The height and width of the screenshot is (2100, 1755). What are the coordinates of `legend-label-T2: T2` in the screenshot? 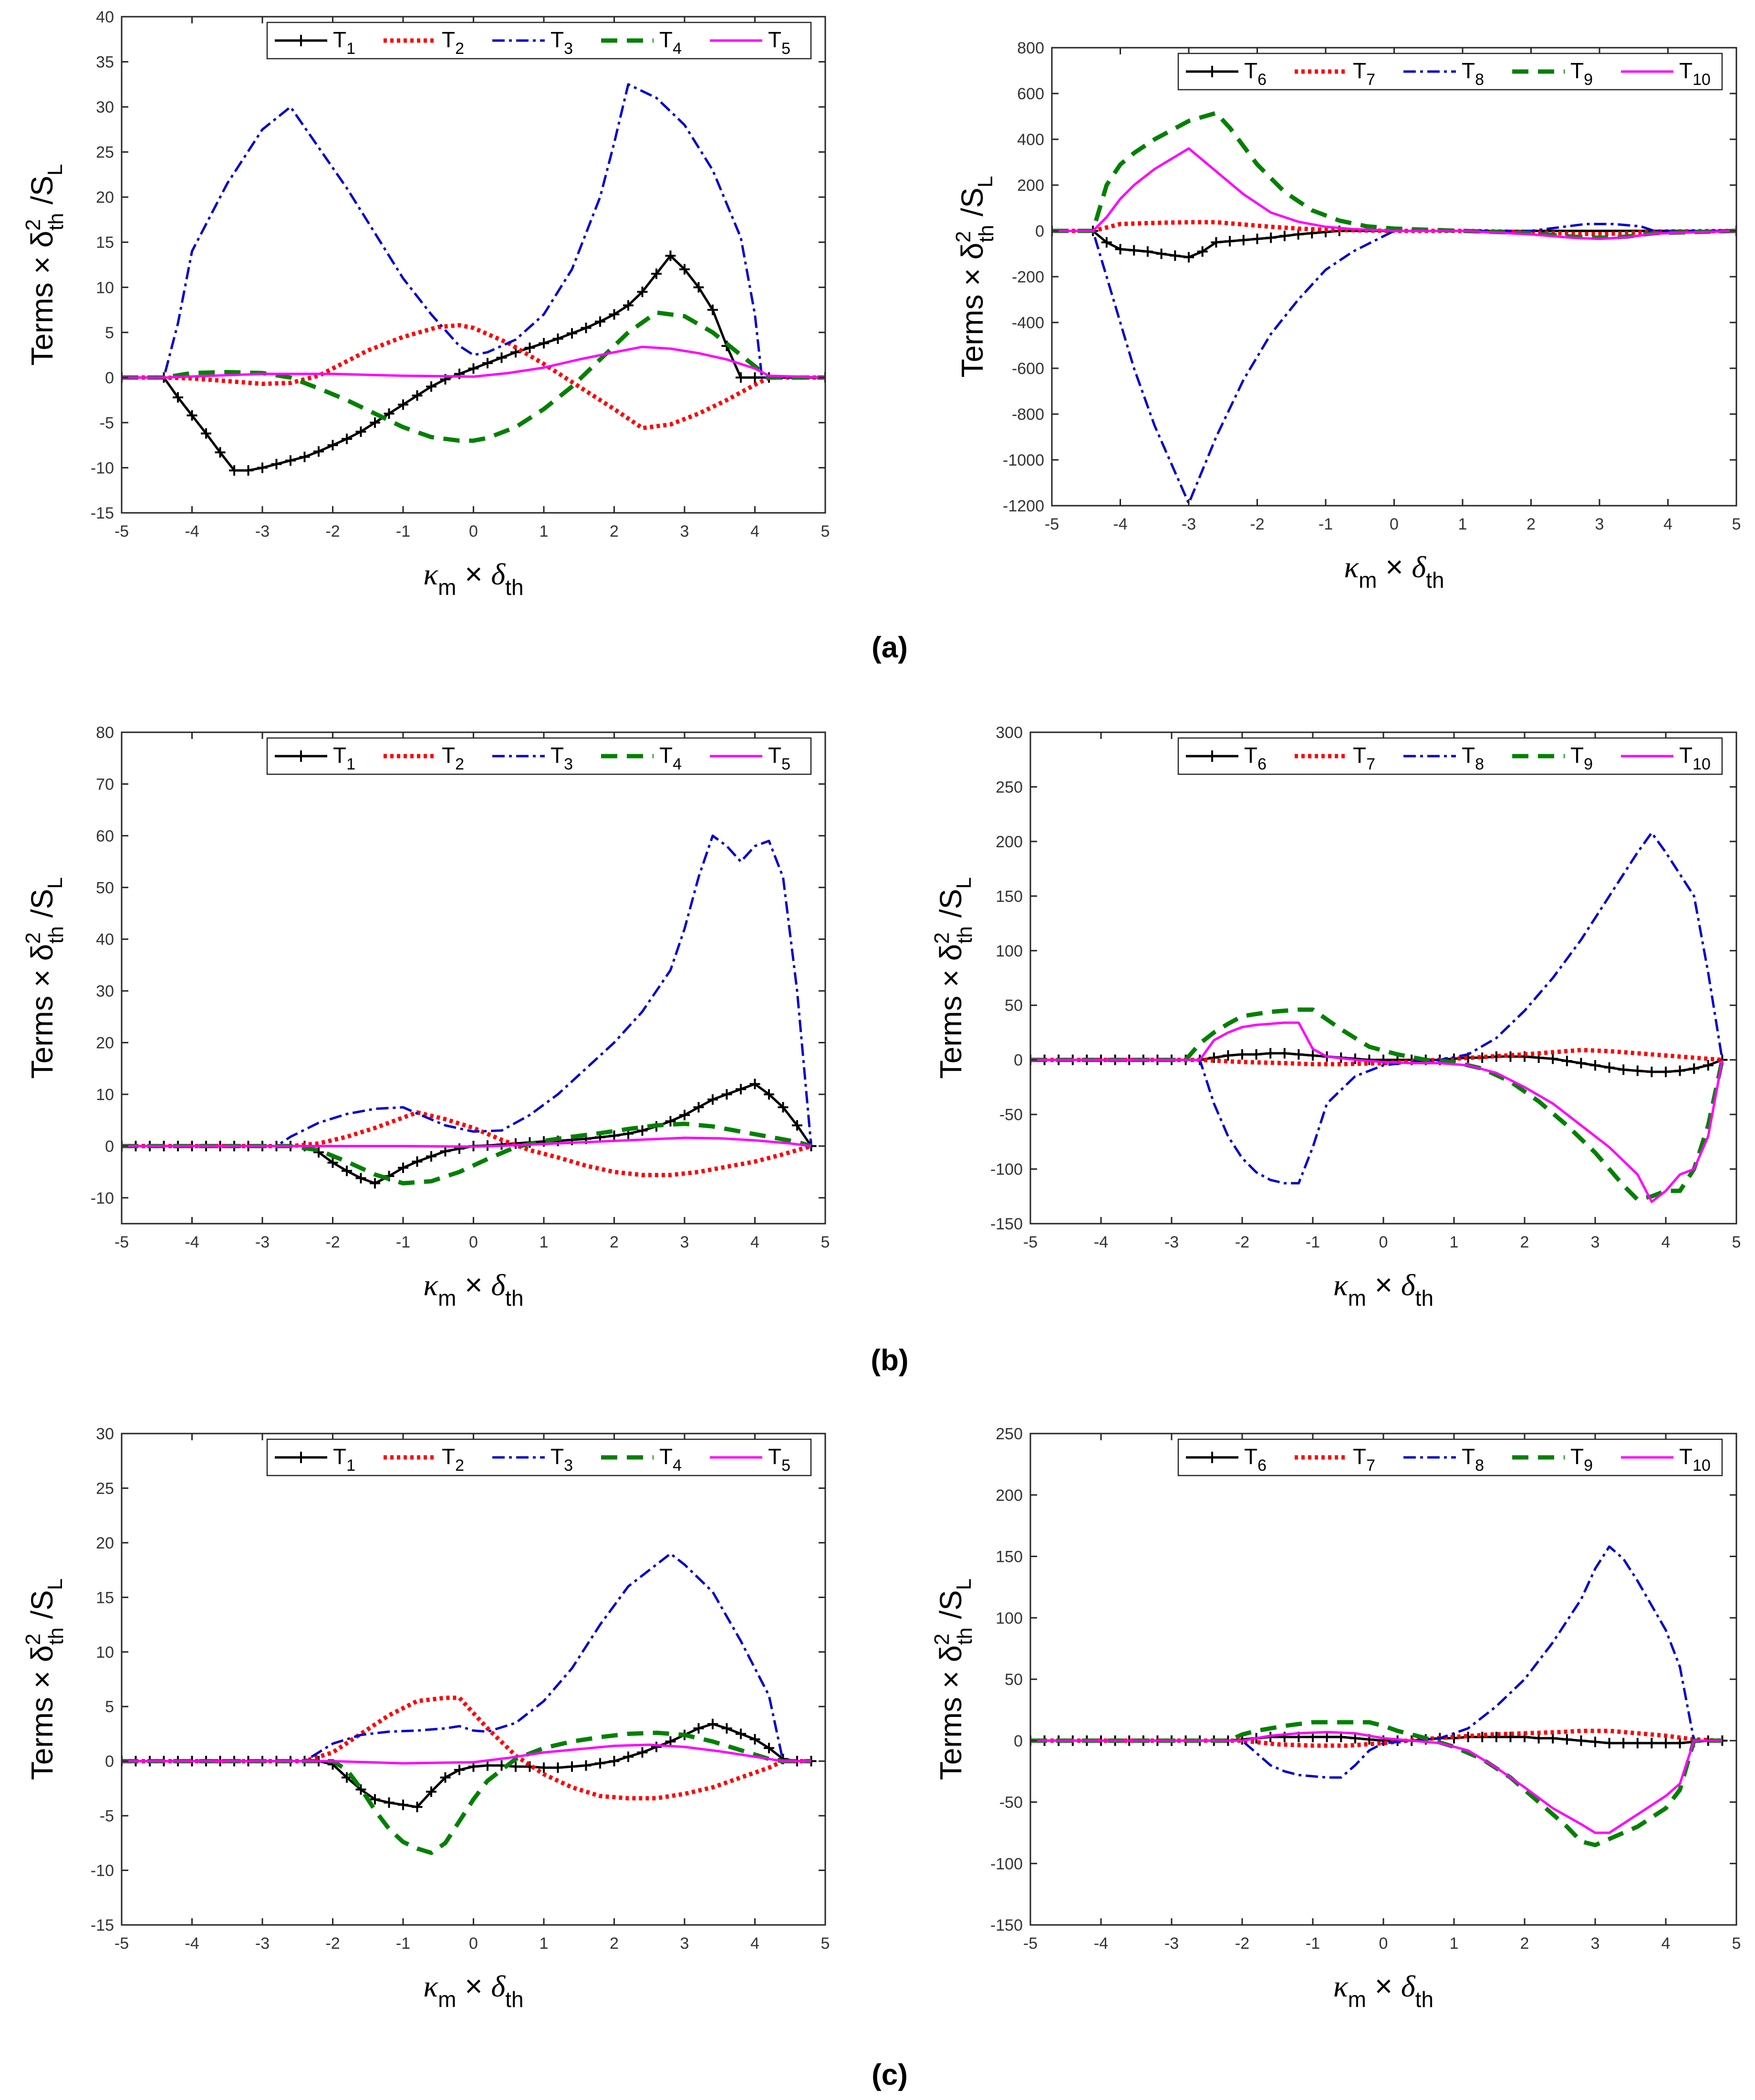 It's located at (453, 43).